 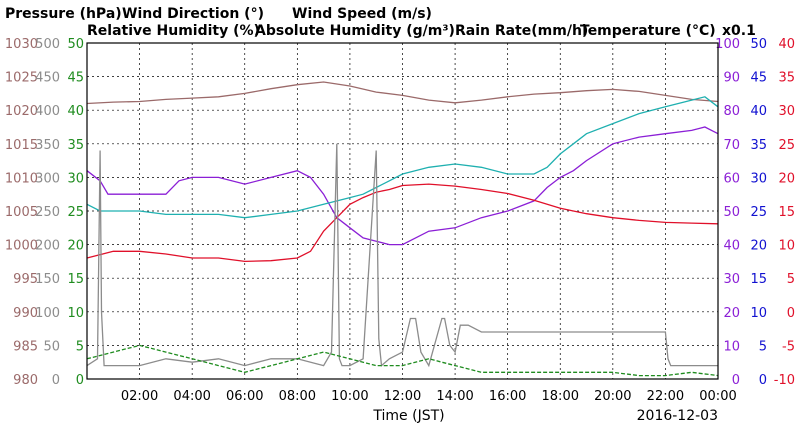 What do you see at coordinates (731, 246) in the screenshot?
I see `y-tick-label-humidity: 40` at bounding box center [731, 246].